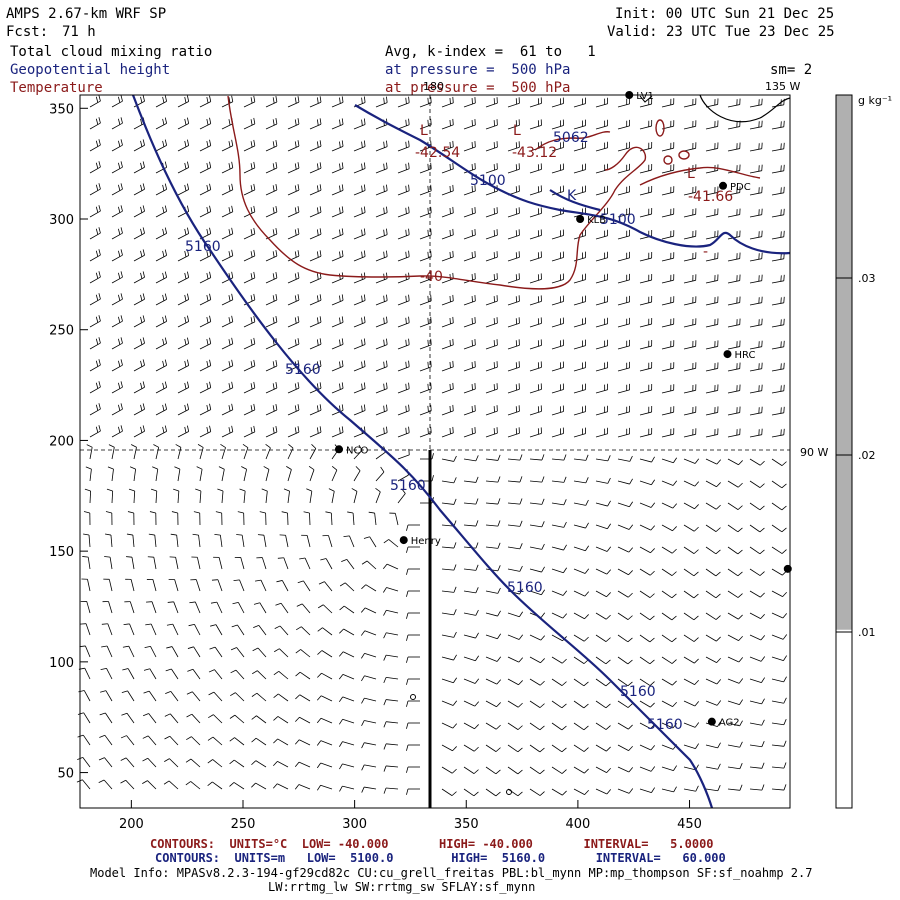  What do you see at coordinates (61, 552) in the screenshot?
I see `y-tick-label: 150` at bounding box center [61, 552].